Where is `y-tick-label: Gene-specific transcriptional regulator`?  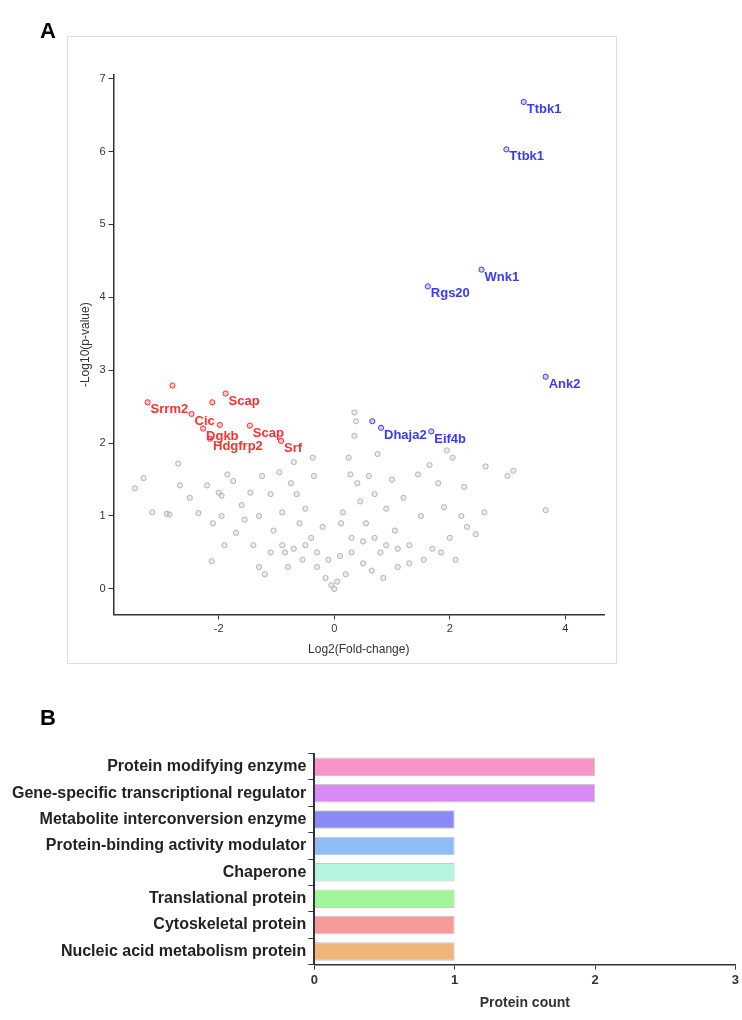
y-tick-label: Gene-specific transcriptional regulator is located at coordinates (159, 792).